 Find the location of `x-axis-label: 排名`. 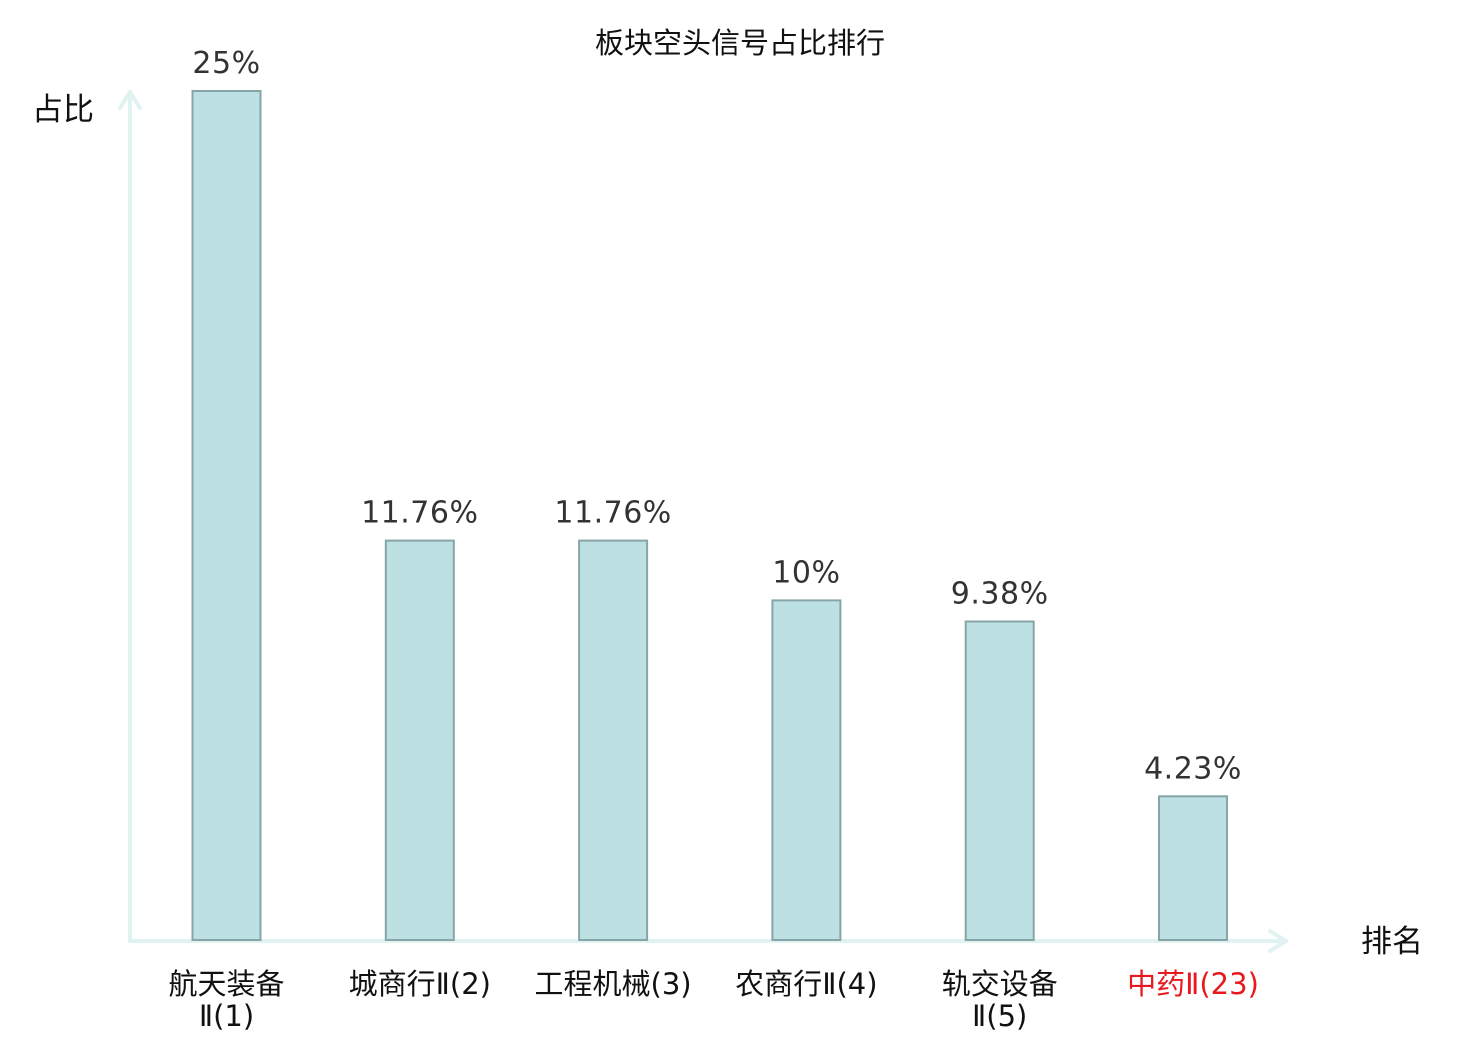

x-axis-label: 排名 is located at coordinates (1392, 942).